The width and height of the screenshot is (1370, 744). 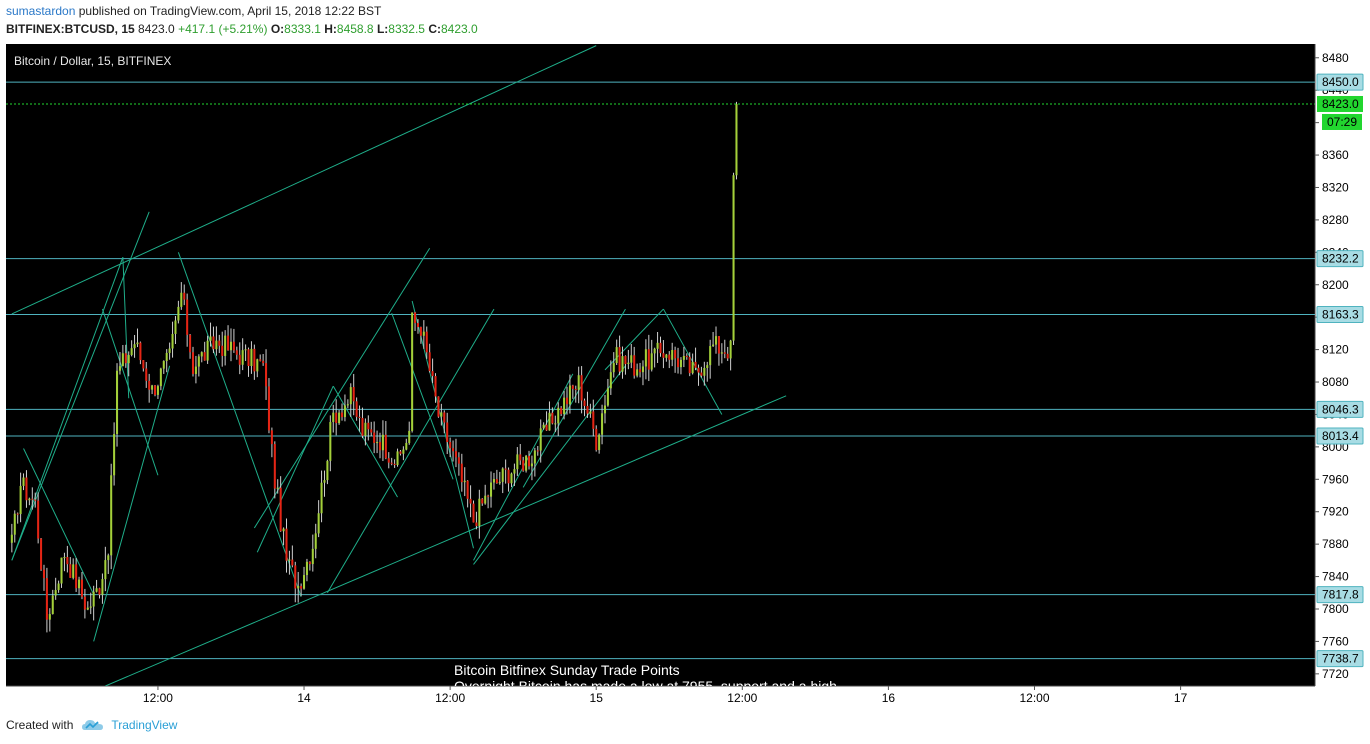 I want to click on y-tick-label: 7800, so click(x=1335, y=609).